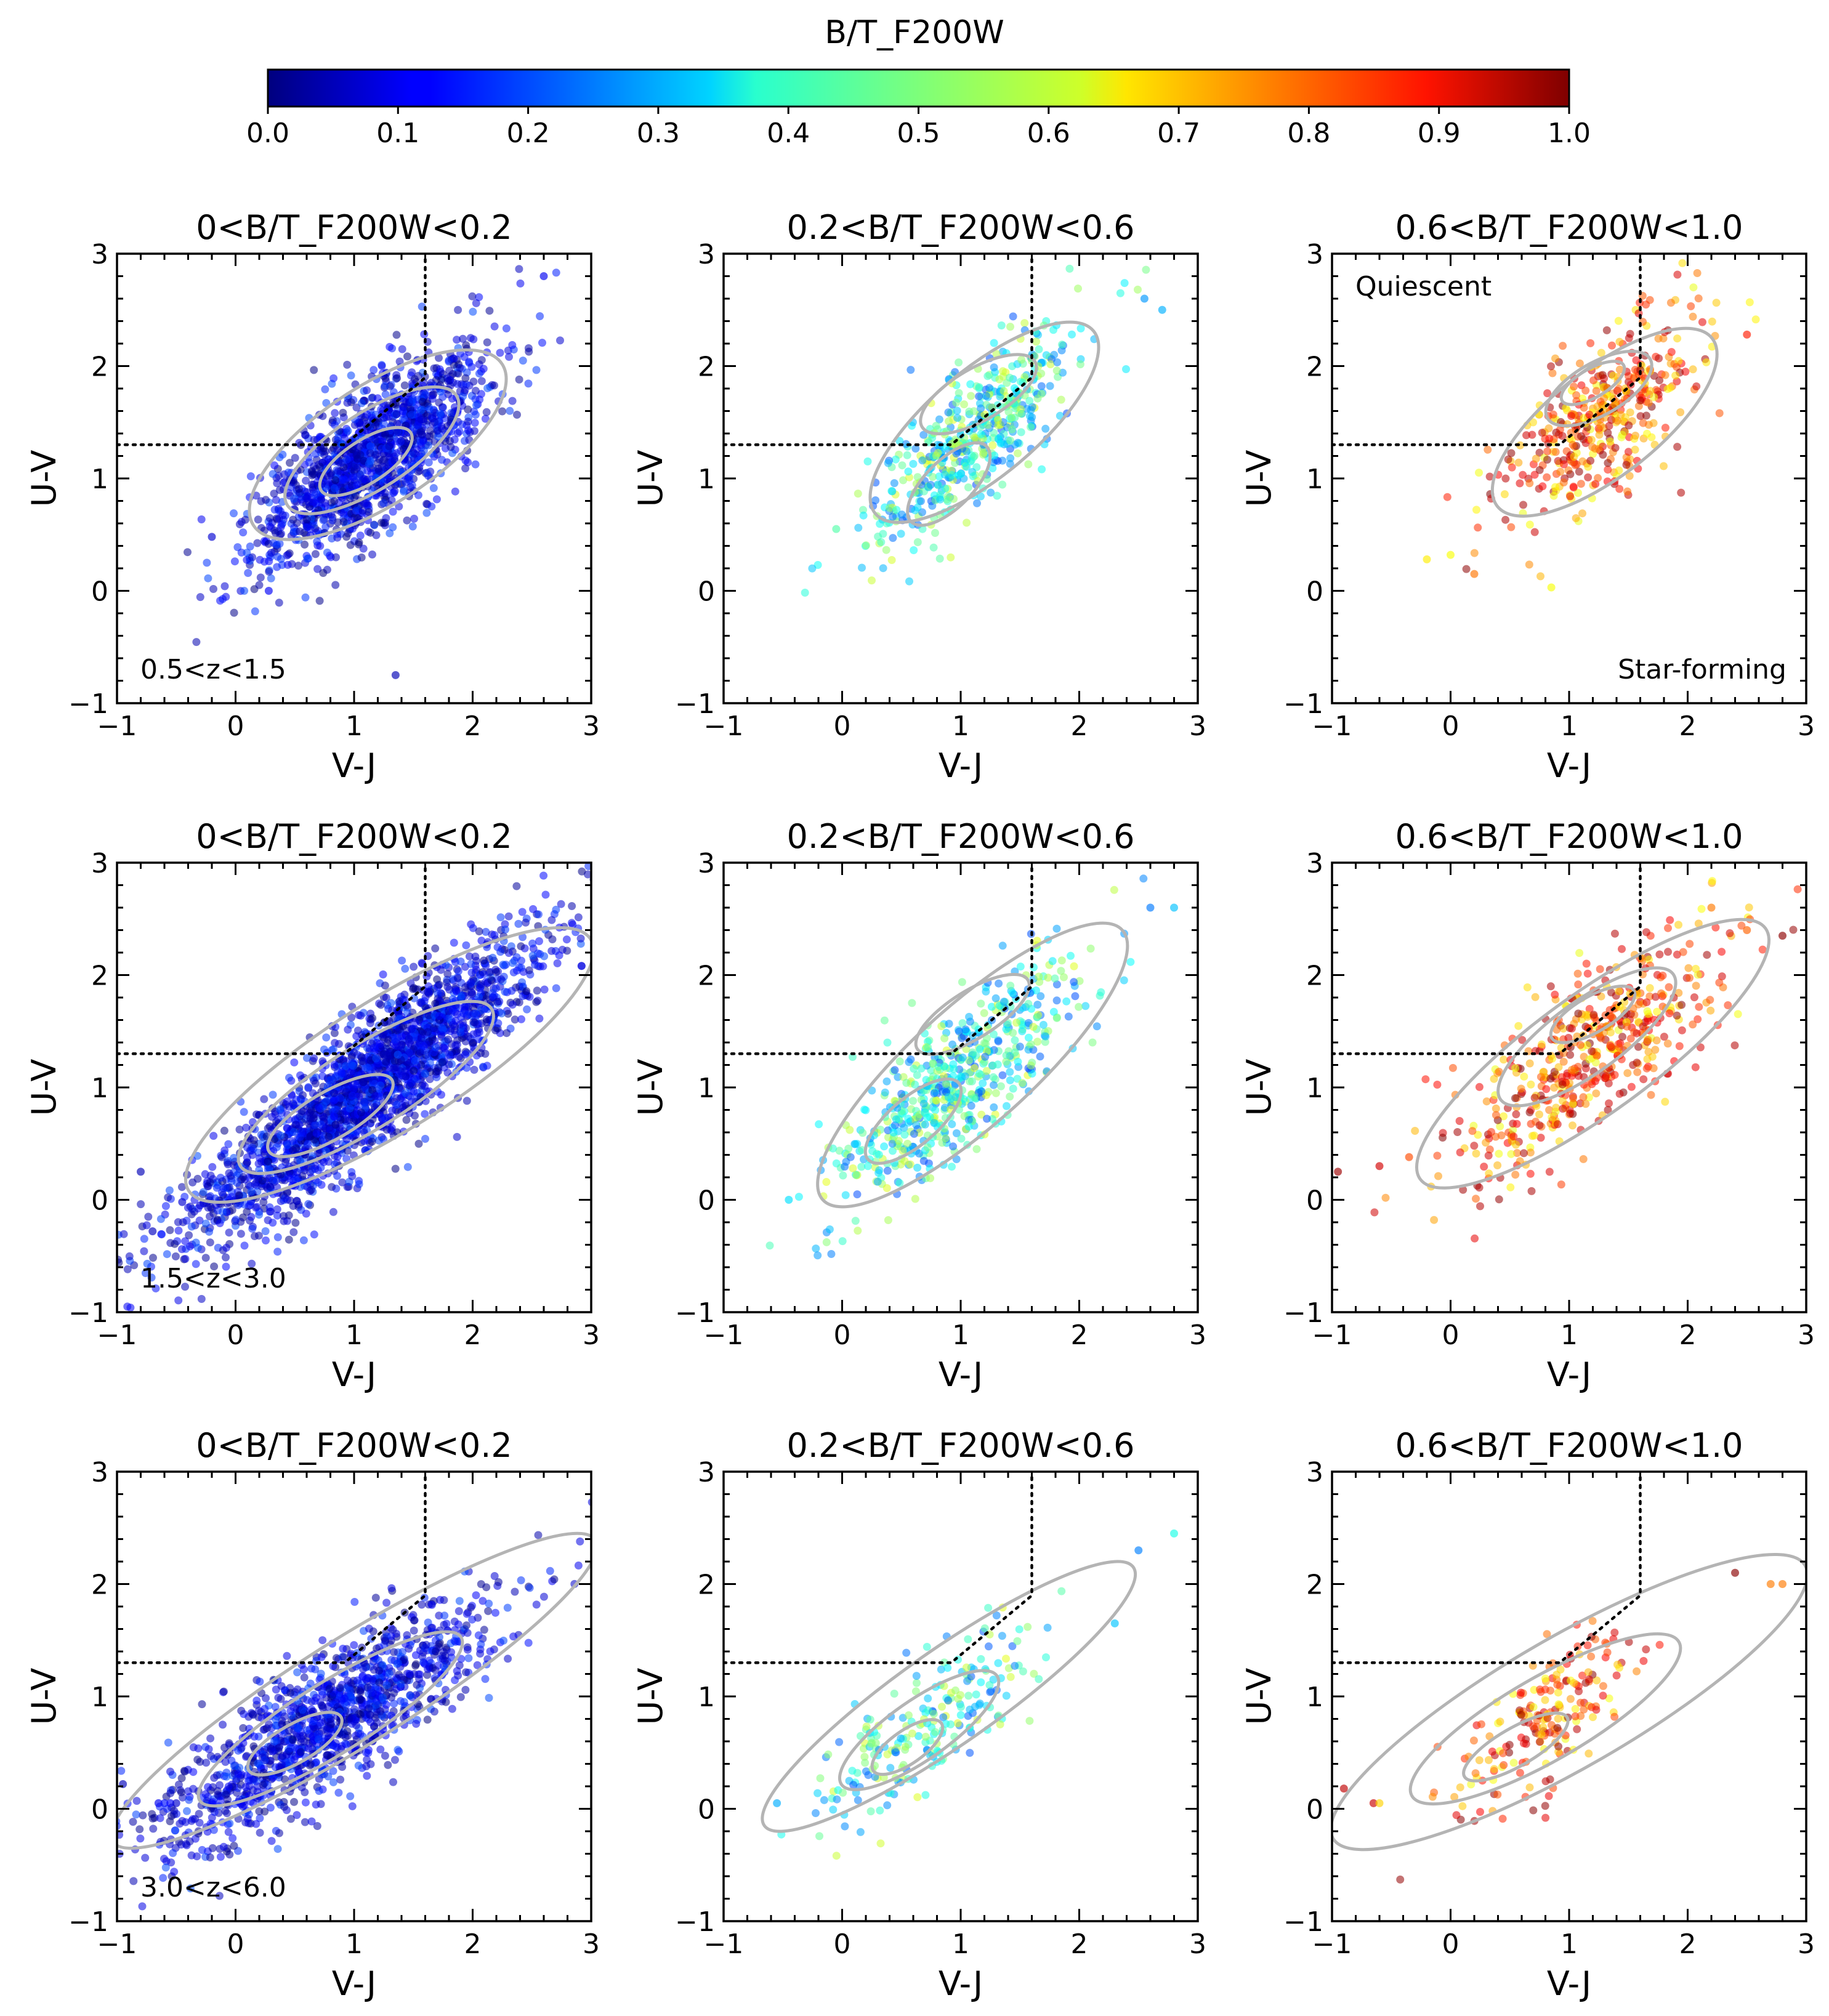 This screenshot has height=2016, width=1829. Describe the element at coordinates (695, 704) in the screenshot. I see `y-tick-label: −1` at that location.